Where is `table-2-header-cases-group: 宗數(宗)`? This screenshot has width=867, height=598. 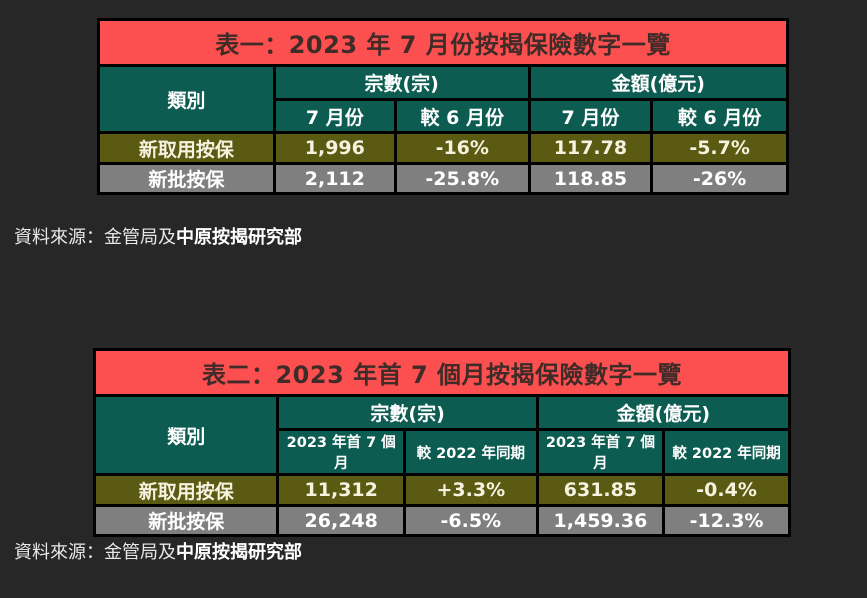 table-2-header-cases-group: 宗數(宗) is located at coordinates (407, 412).